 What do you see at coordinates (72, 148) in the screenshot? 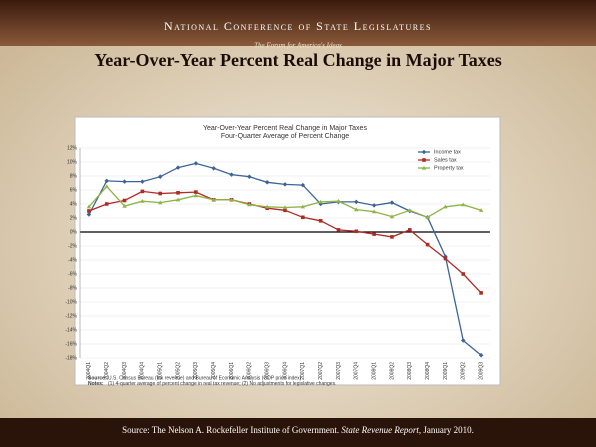
I see `y-tick-label: 12%` at bounding box center [72, 148].